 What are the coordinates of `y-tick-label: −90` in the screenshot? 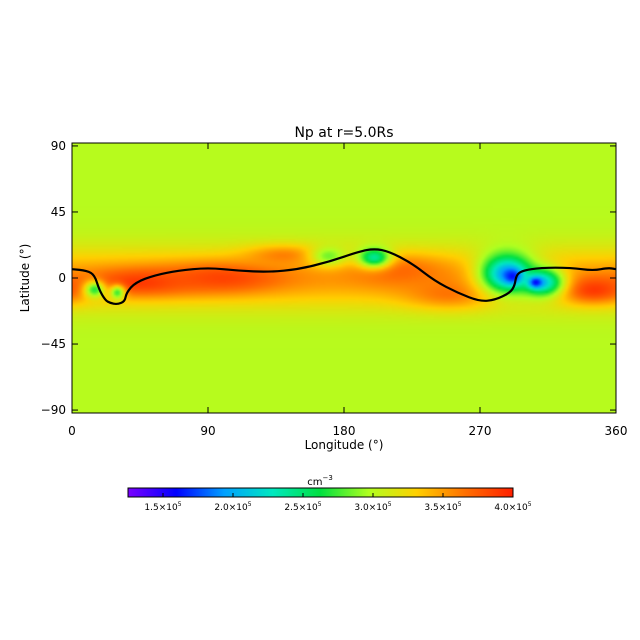 It's located at (53, 410).